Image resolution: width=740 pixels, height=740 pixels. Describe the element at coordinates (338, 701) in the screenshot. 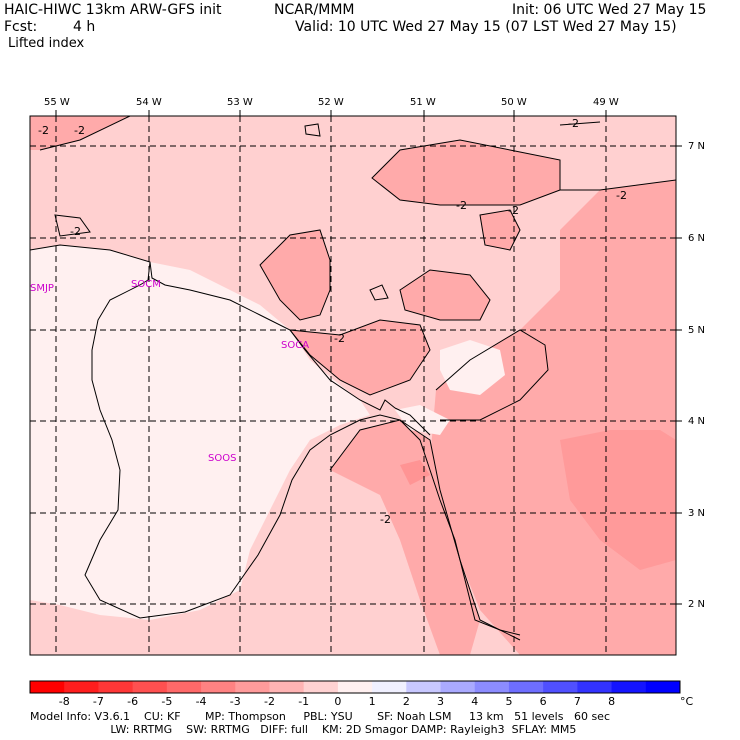

I see `colorbar-label: 0` at that location.